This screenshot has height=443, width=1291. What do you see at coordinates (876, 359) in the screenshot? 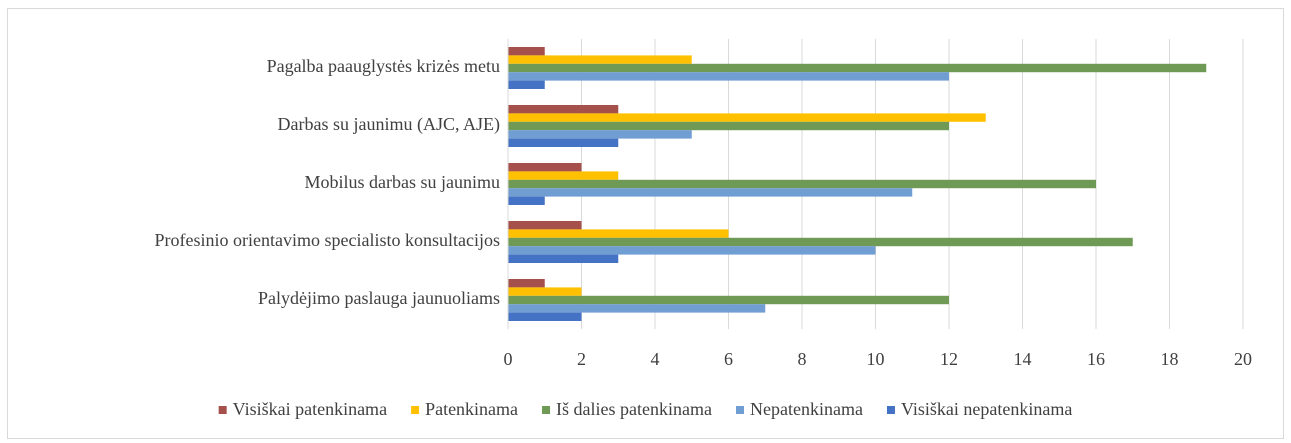
I see `x-tick-label: 10` at bounding box center [876, 359].